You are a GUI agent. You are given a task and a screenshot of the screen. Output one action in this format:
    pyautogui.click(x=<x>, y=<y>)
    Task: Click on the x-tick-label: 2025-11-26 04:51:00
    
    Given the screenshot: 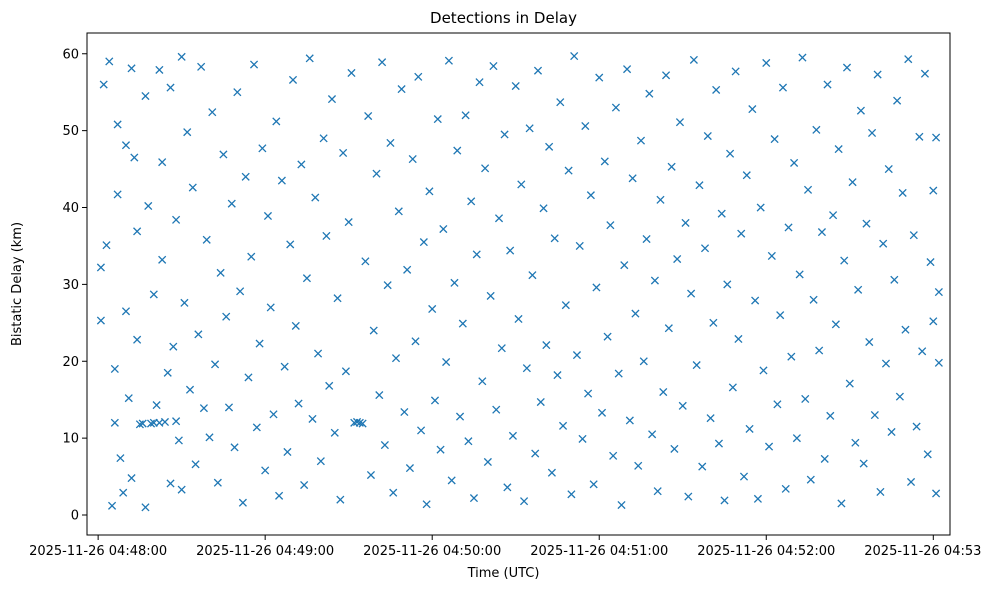 What is the action you would take?
    pyautogui.click(x=599, y=551)
    